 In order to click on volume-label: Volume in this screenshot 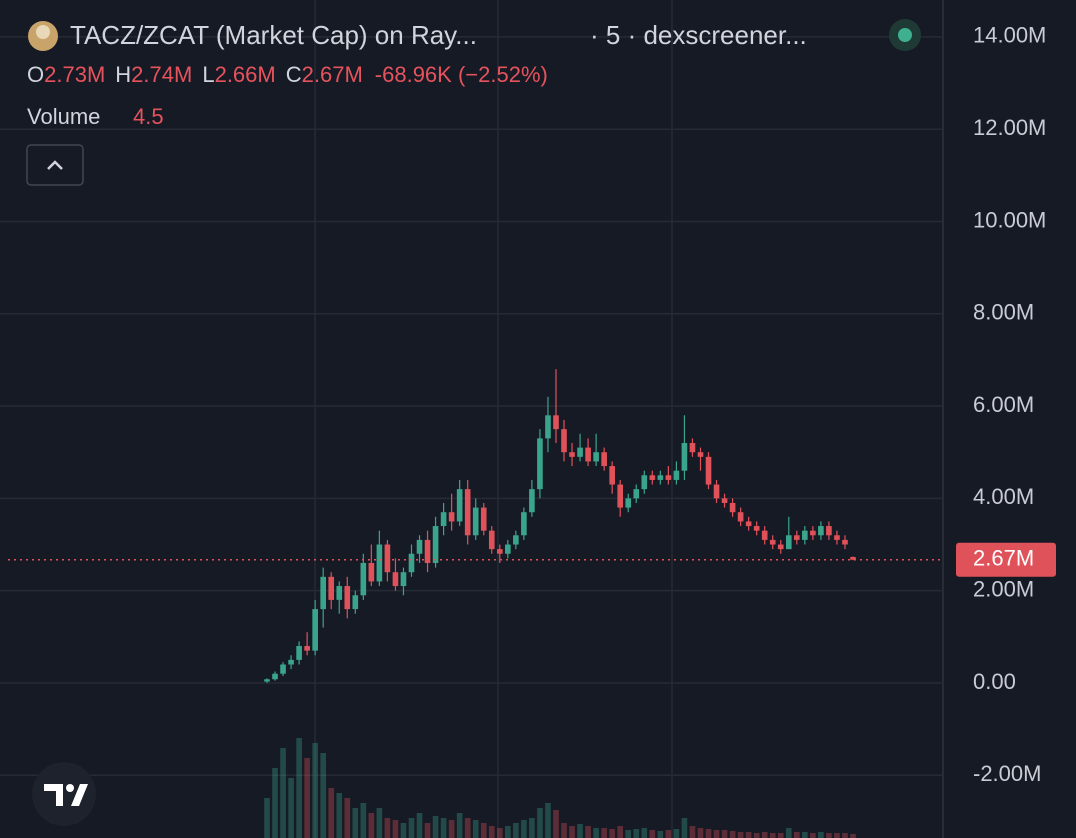, I will do `click(63, 116)`.